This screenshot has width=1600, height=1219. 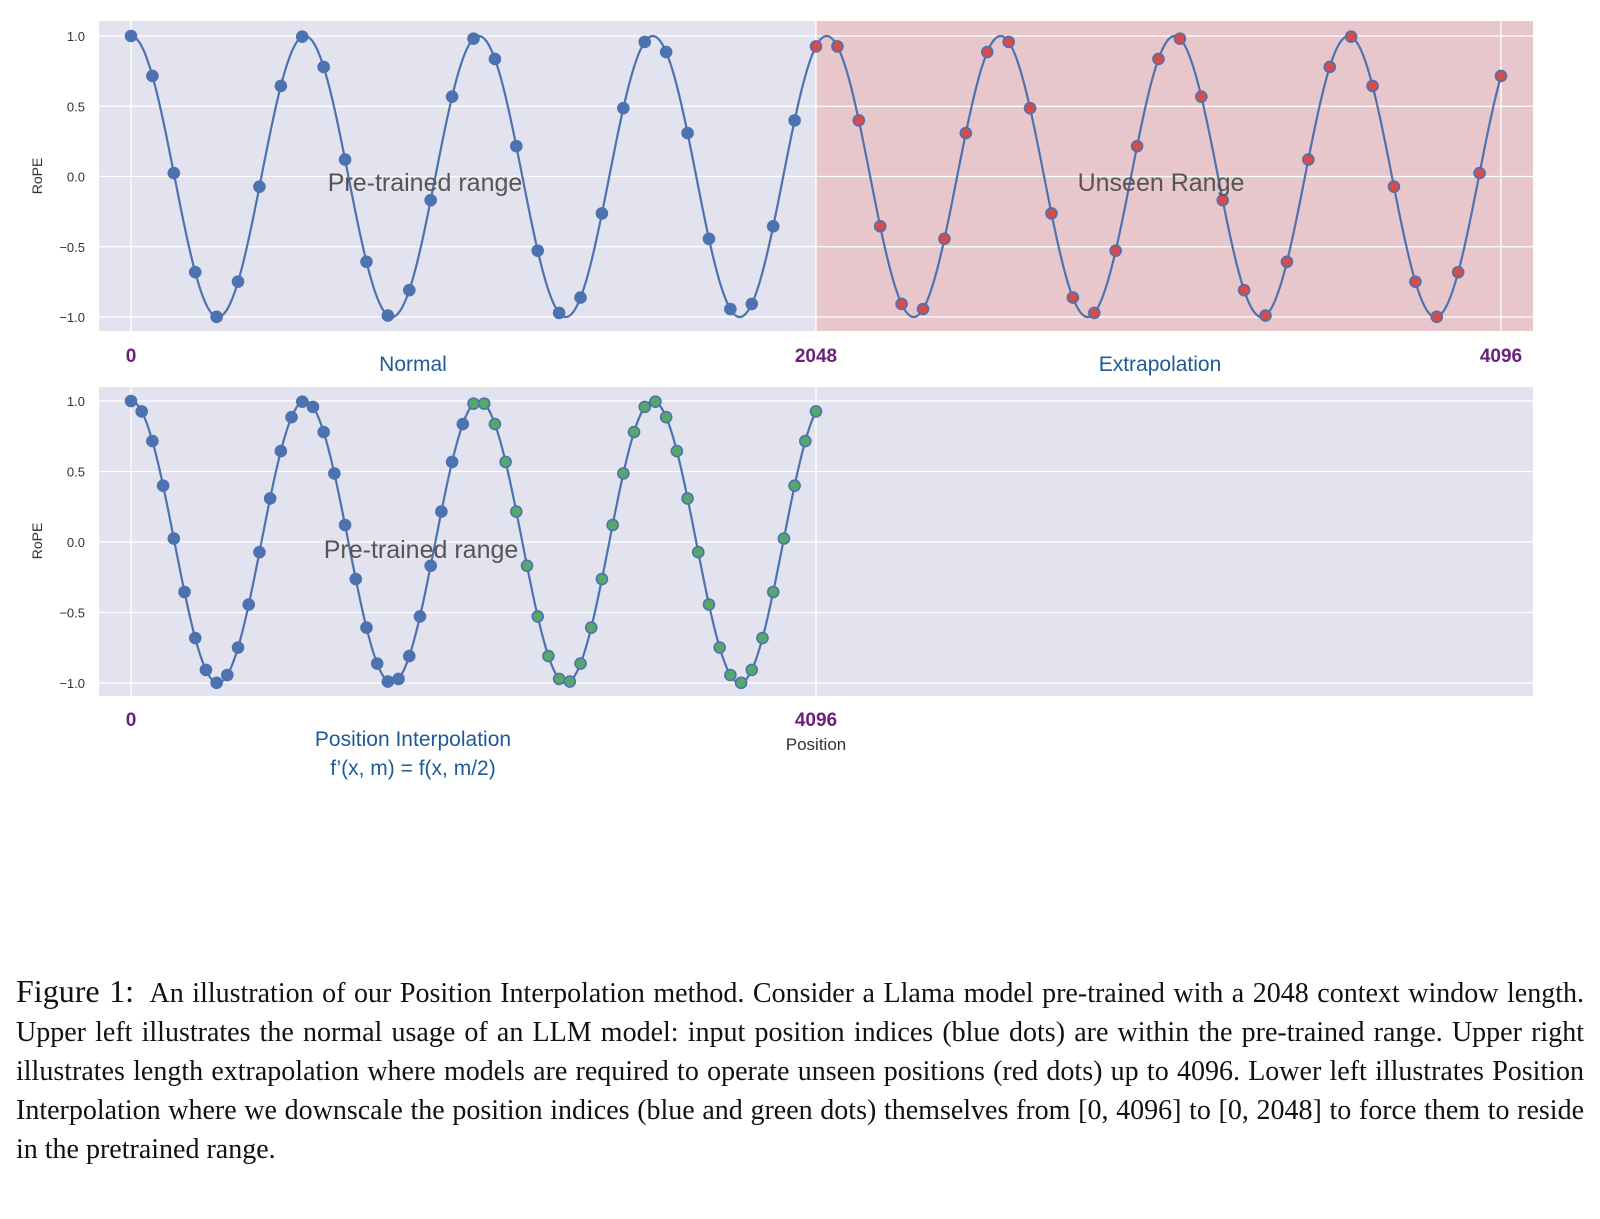 What do you see at coordinates (1501, 356) in the screenshot?
I see `top-mark-4096: 4096` at bounding box center [1501, 356].